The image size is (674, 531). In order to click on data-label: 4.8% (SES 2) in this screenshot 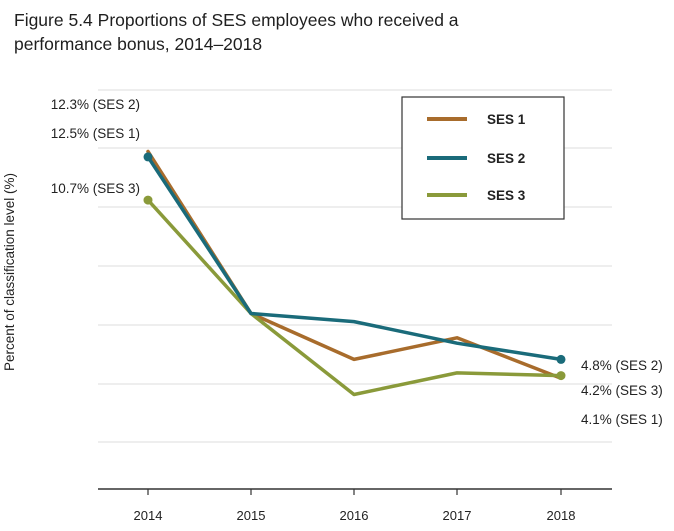, I will do `click(622, 365)`.